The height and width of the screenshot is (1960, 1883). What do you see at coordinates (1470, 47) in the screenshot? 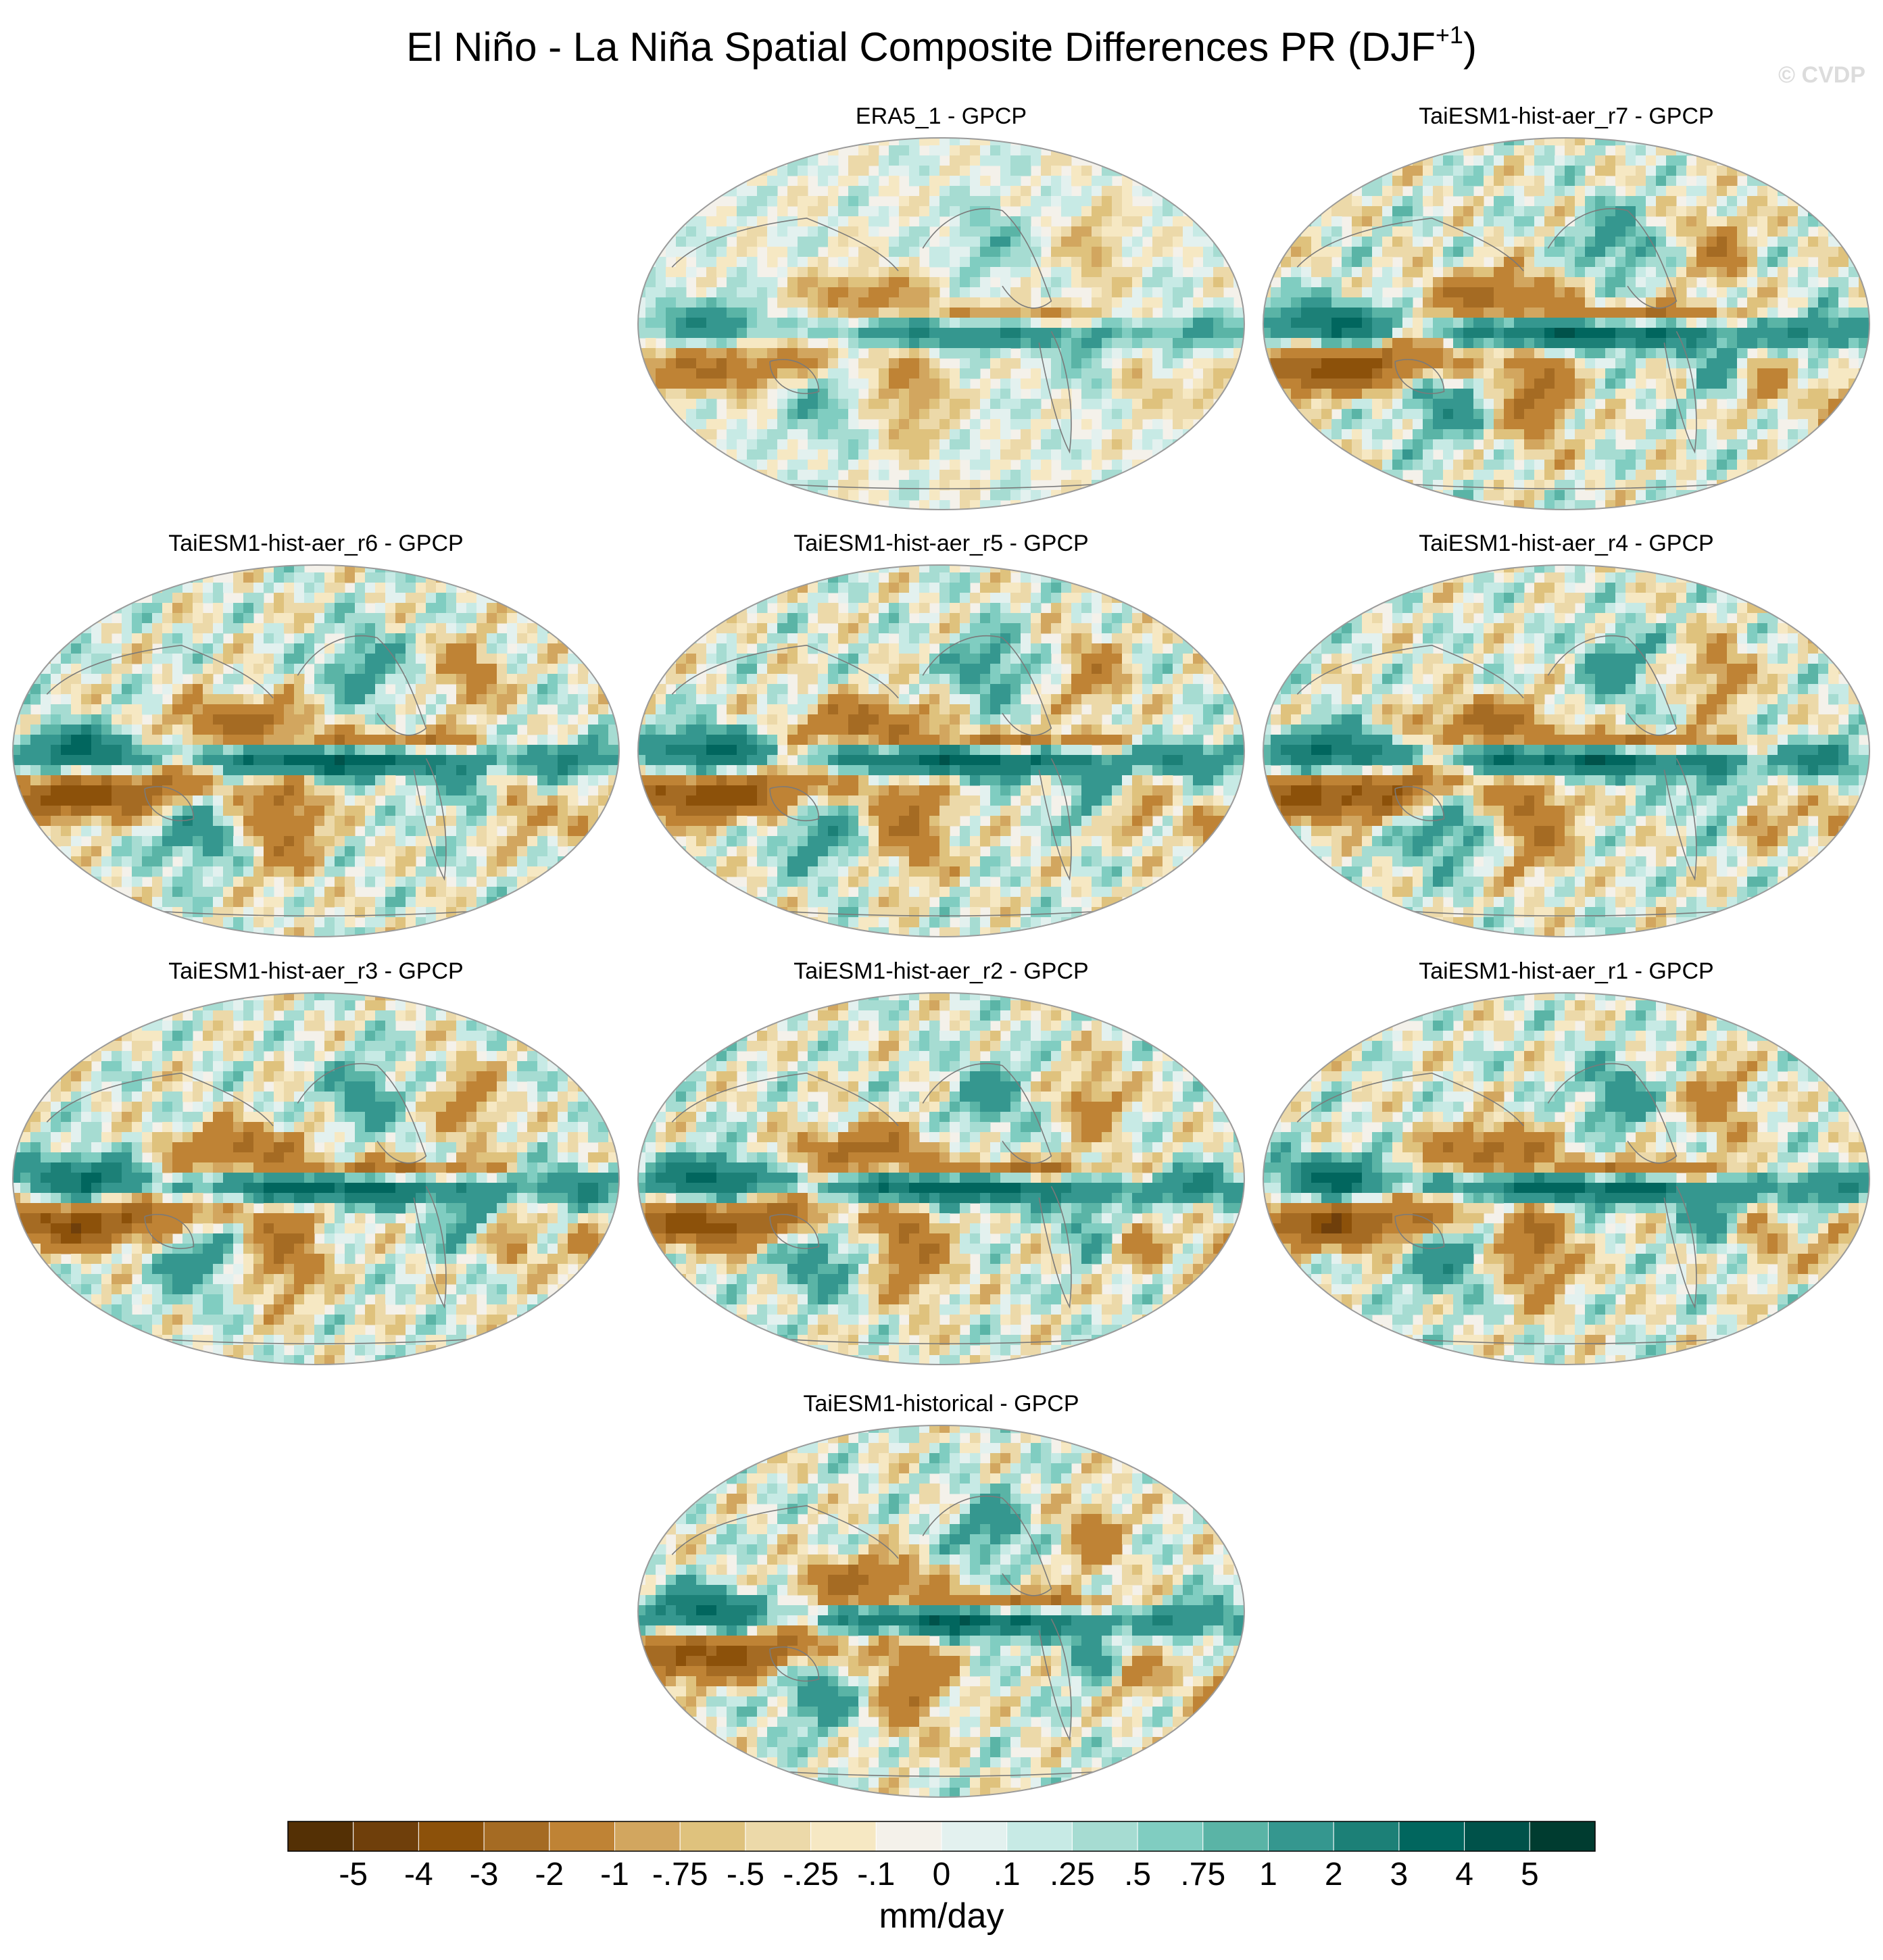
I see `figure-title-end: )` at bounding box center [1470, 47].